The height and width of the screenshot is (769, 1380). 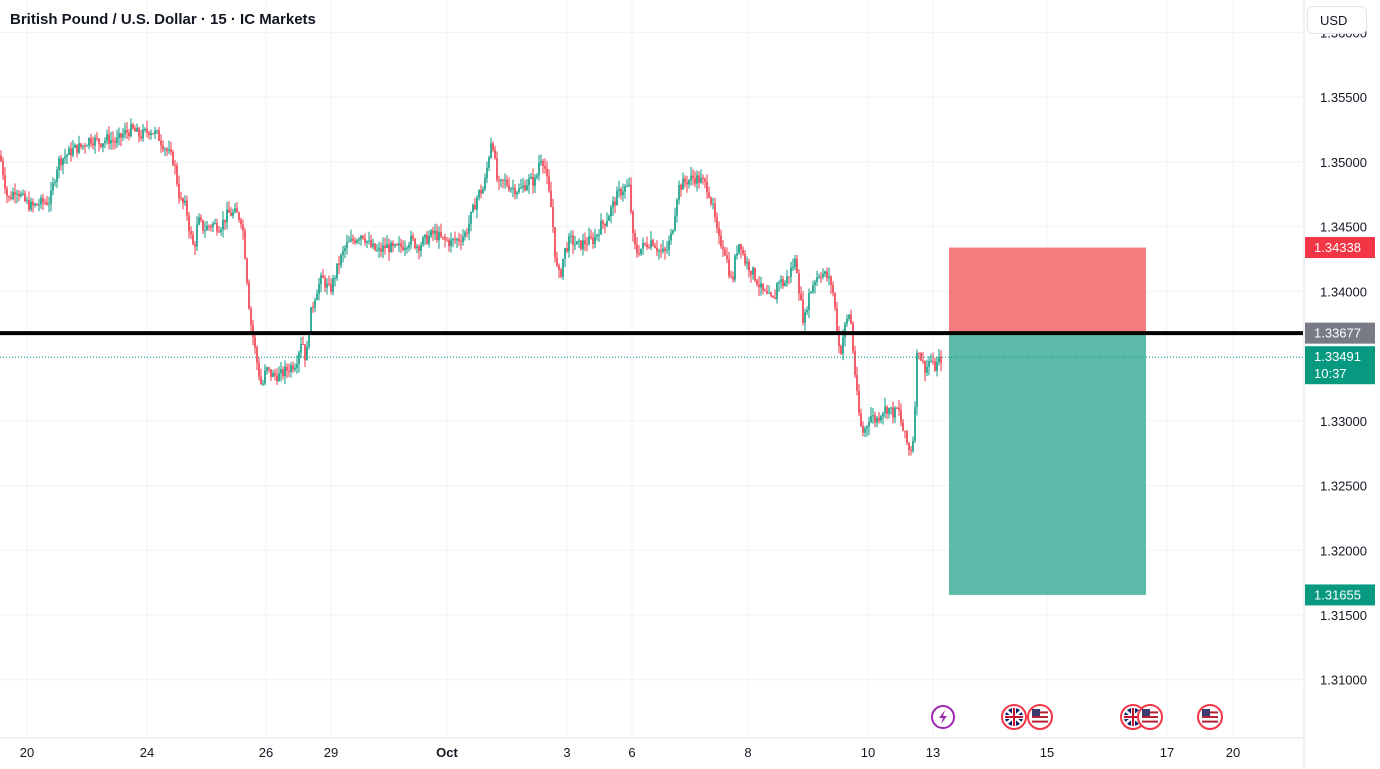 I want to click on take-profit-zone, so click(x=1047, y=464).